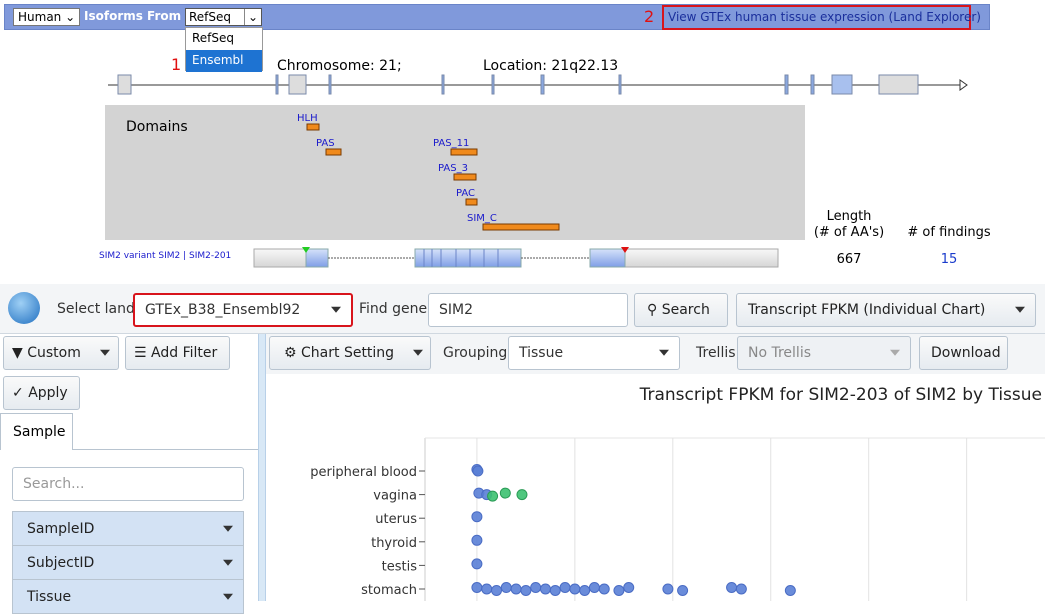 Image resolution: width=1045 pixels, height=614 pixels. Describe the element at coordinates (716, 353) in the screenshot. I see `trellis-label: Trellis` at that location.